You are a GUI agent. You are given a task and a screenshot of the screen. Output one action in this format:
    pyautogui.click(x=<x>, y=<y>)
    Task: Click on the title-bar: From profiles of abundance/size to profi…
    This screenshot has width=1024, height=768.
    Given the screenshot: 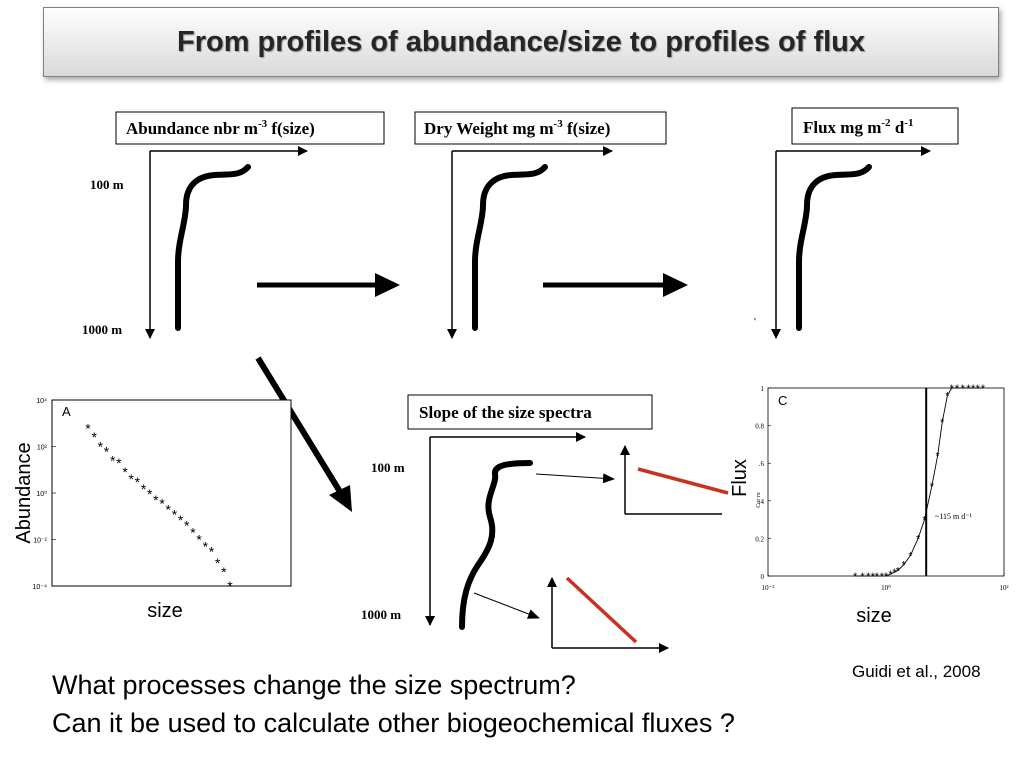 What is the action you would take?
    pyautogui.click(x=521, y=42)
    